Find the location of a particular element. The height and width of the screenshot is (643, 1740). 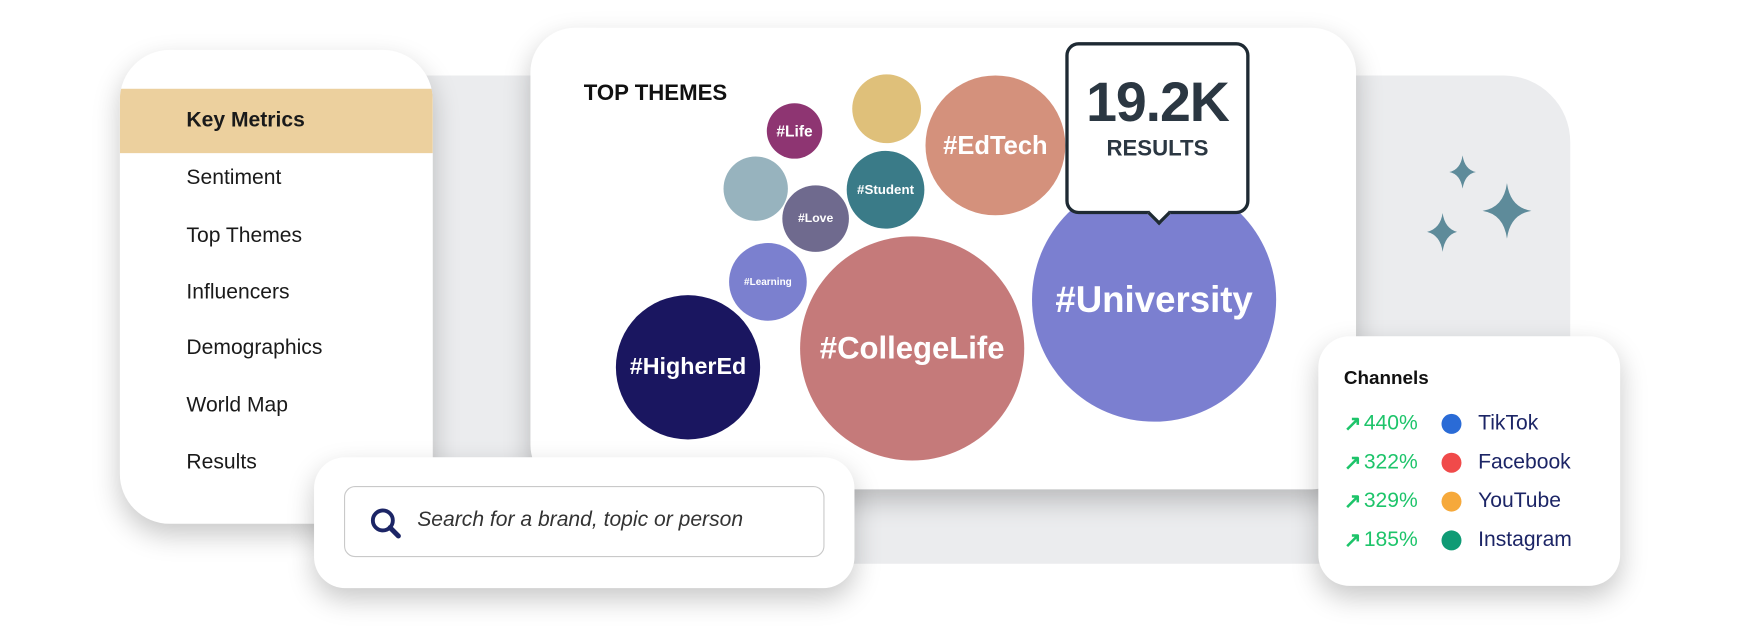

search-input: Search for a brand, topic or person is located at coordinates (584, 522).